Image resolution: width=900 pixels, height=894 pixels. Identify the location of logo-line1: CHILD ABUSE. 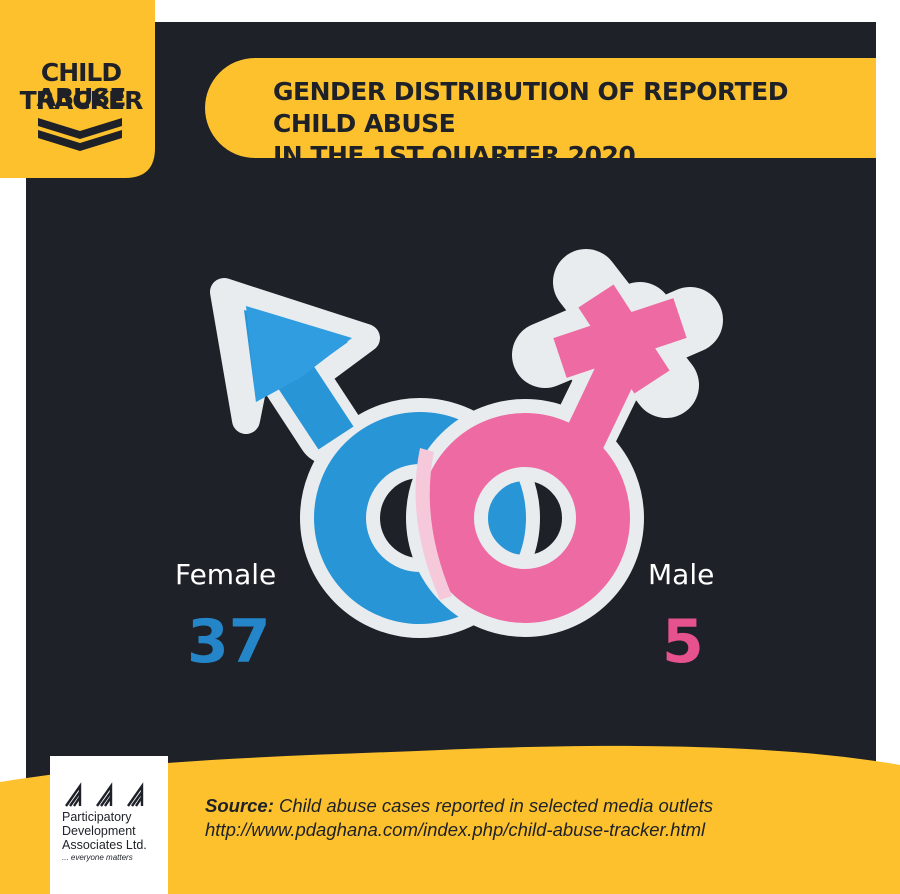
(81, 85).